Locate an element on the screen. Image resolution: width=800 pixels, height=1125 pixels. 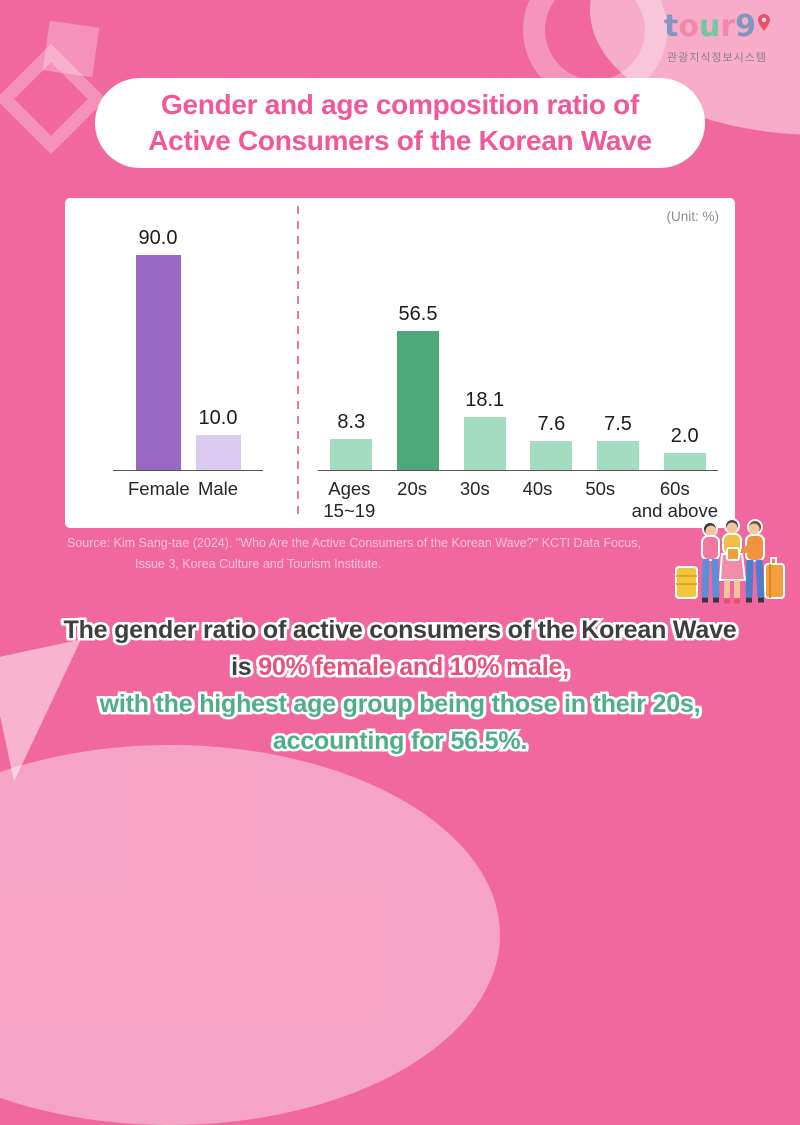
bar-value-label: 7.6 is located at coordinates (551, 424).